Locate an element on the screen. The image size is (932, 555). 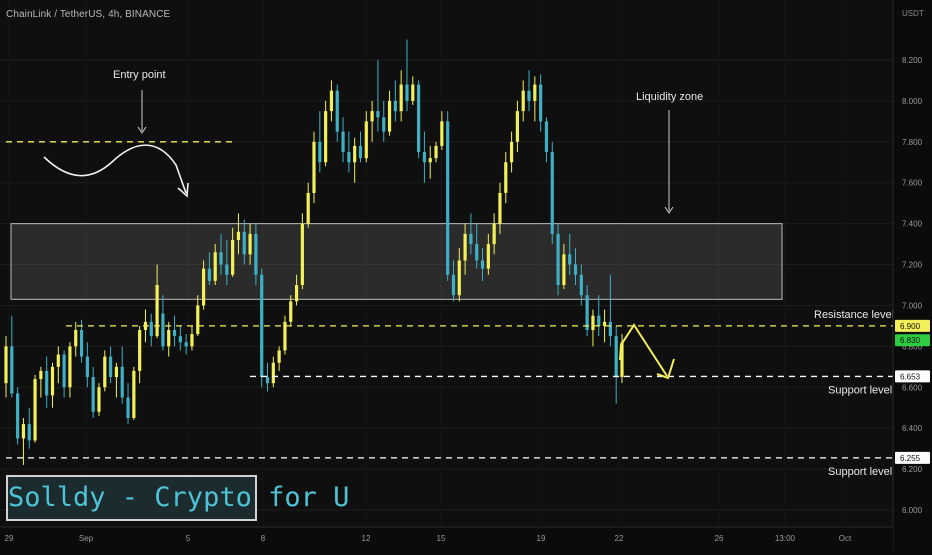
time-axis is located at coordinates (446, 538).